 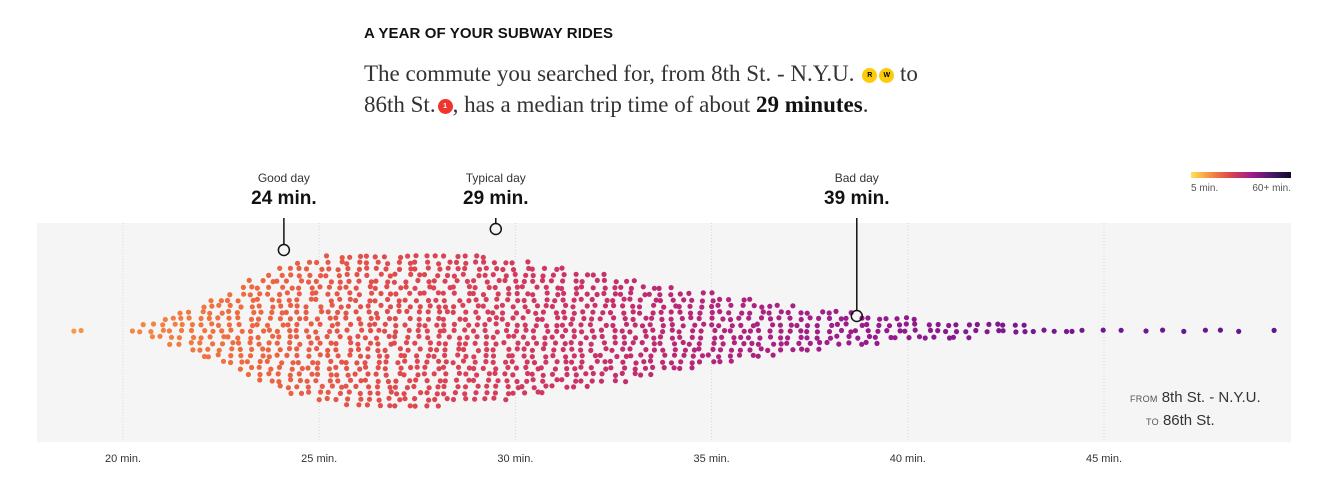 What do you see at coordinates (909, 73) in the screenshot?
I see `headline-part2: to` at bounding box center [909, 73].